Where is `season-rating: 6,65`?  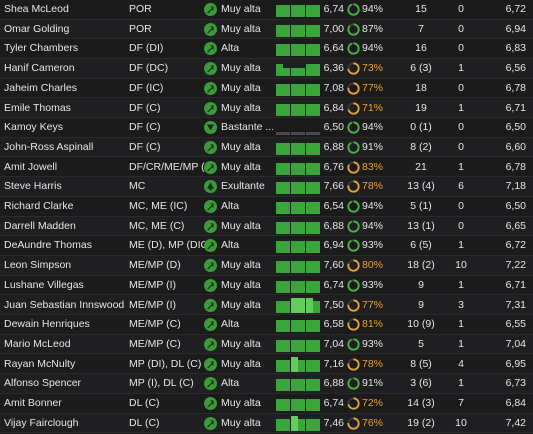
season-rating: 6,65 is located at coordinates (515, 225).